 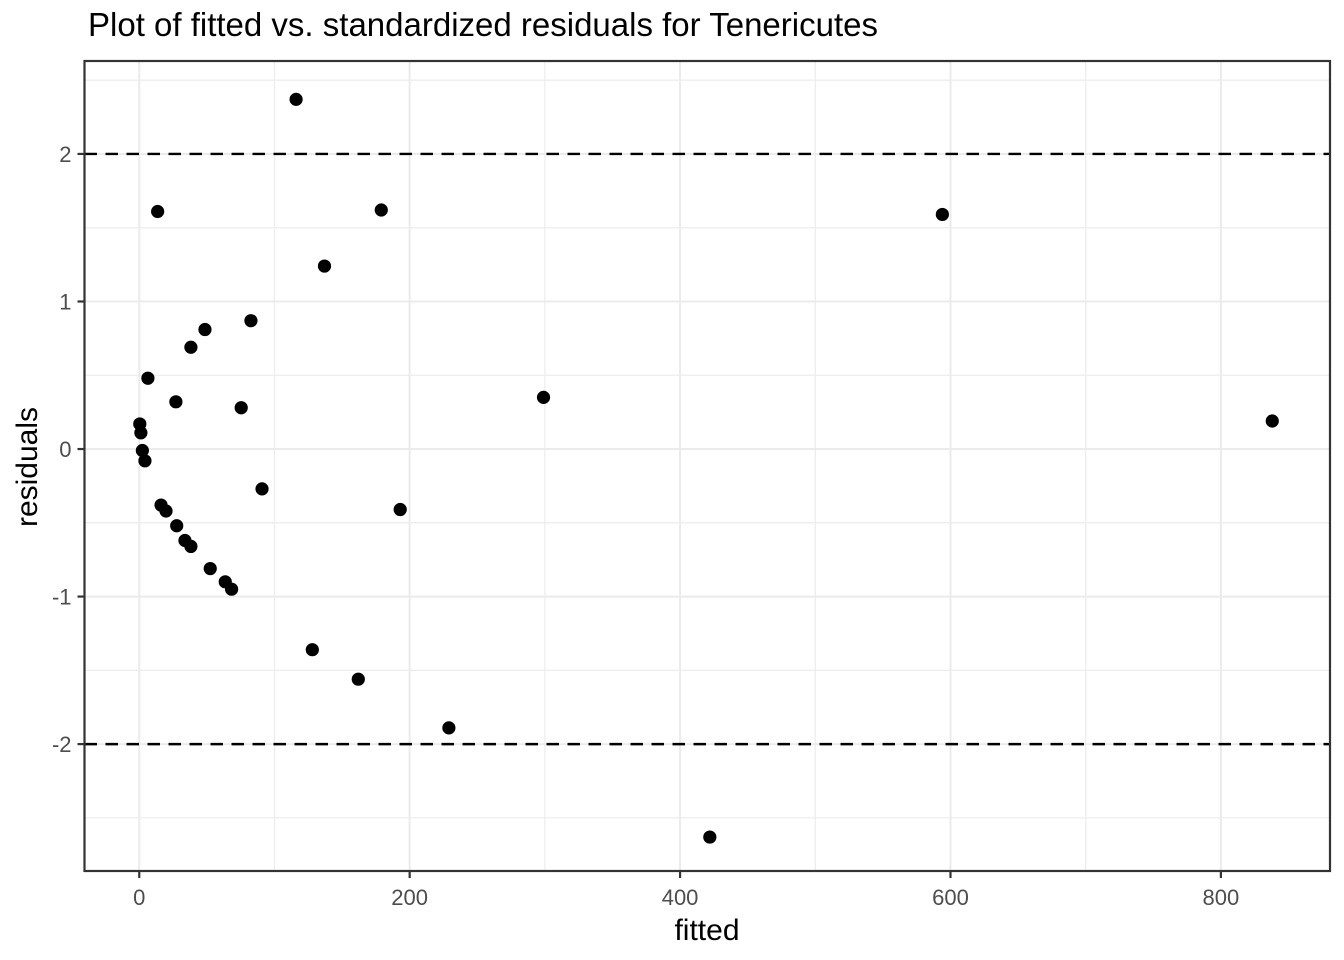 I want to click on x-tick-label: 0, so click(x=139, y=897).